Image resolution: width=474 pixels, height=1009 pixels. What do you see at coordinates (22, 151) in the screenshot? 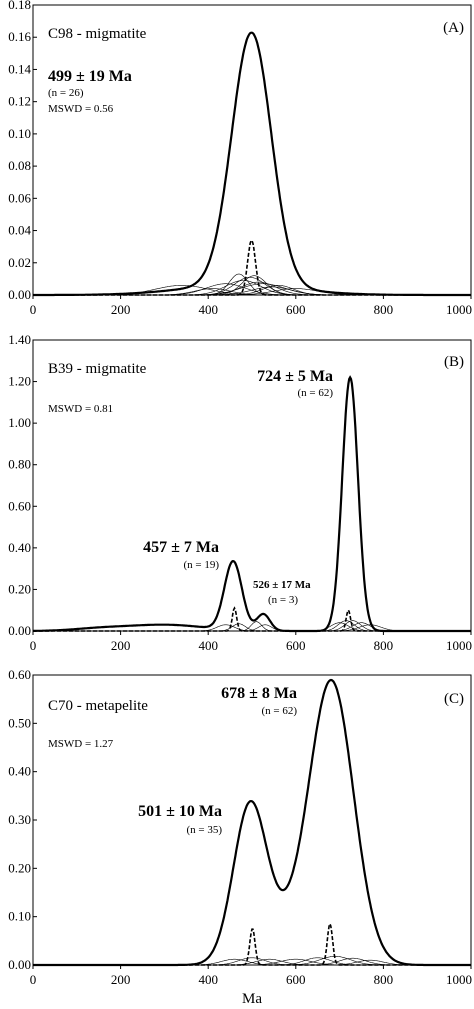
I see `y-axis-ticks: 0.00 0.02 0.04 0.06 0.08 0.10 0.12 0.14 0.16 0.18` at bounding box center [22, 151].